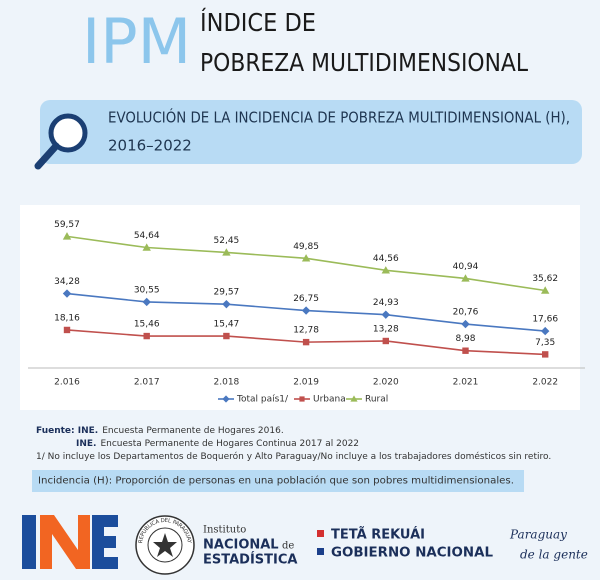 The width and height of the screenshot is (600, 580). I want to click on data-label: 49,85, so click(306, 247).